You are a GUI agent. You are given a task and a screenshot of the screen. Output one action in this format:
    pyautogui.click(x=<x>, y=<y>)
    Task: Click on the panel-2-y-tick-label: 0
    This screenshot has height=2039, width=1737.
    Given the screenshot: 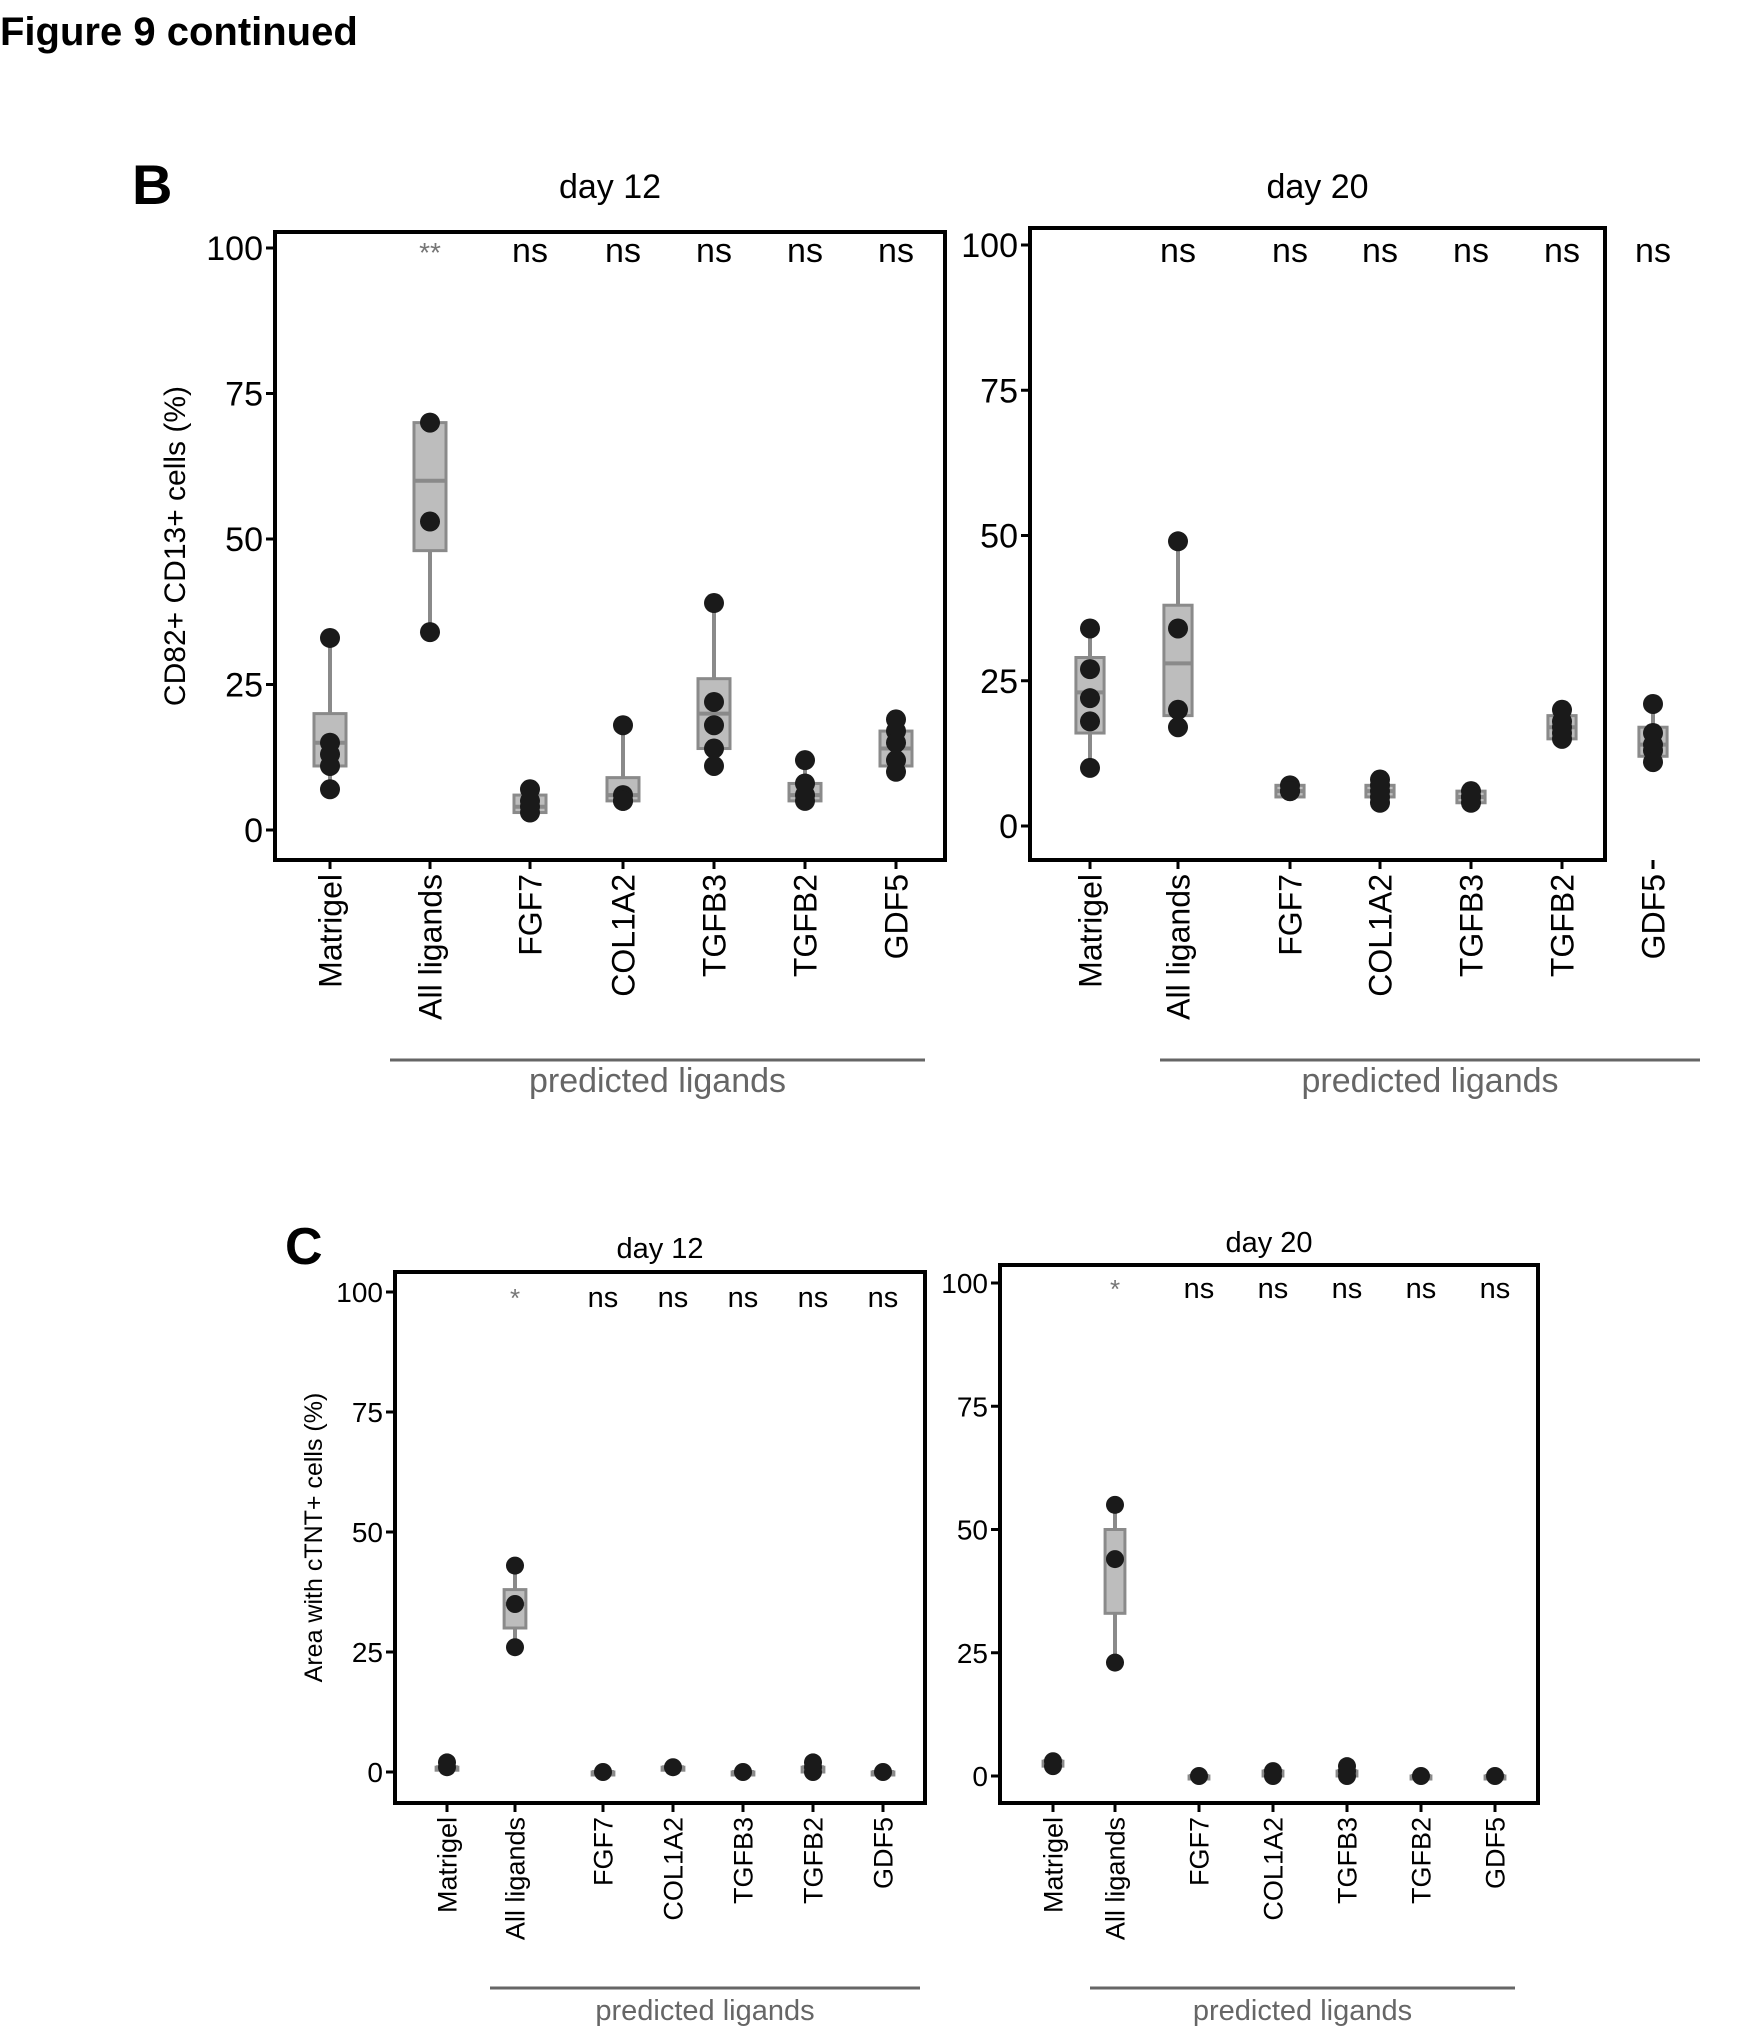 What is the action you would take?
    pyautogui.click(x=1008, y=827)
    